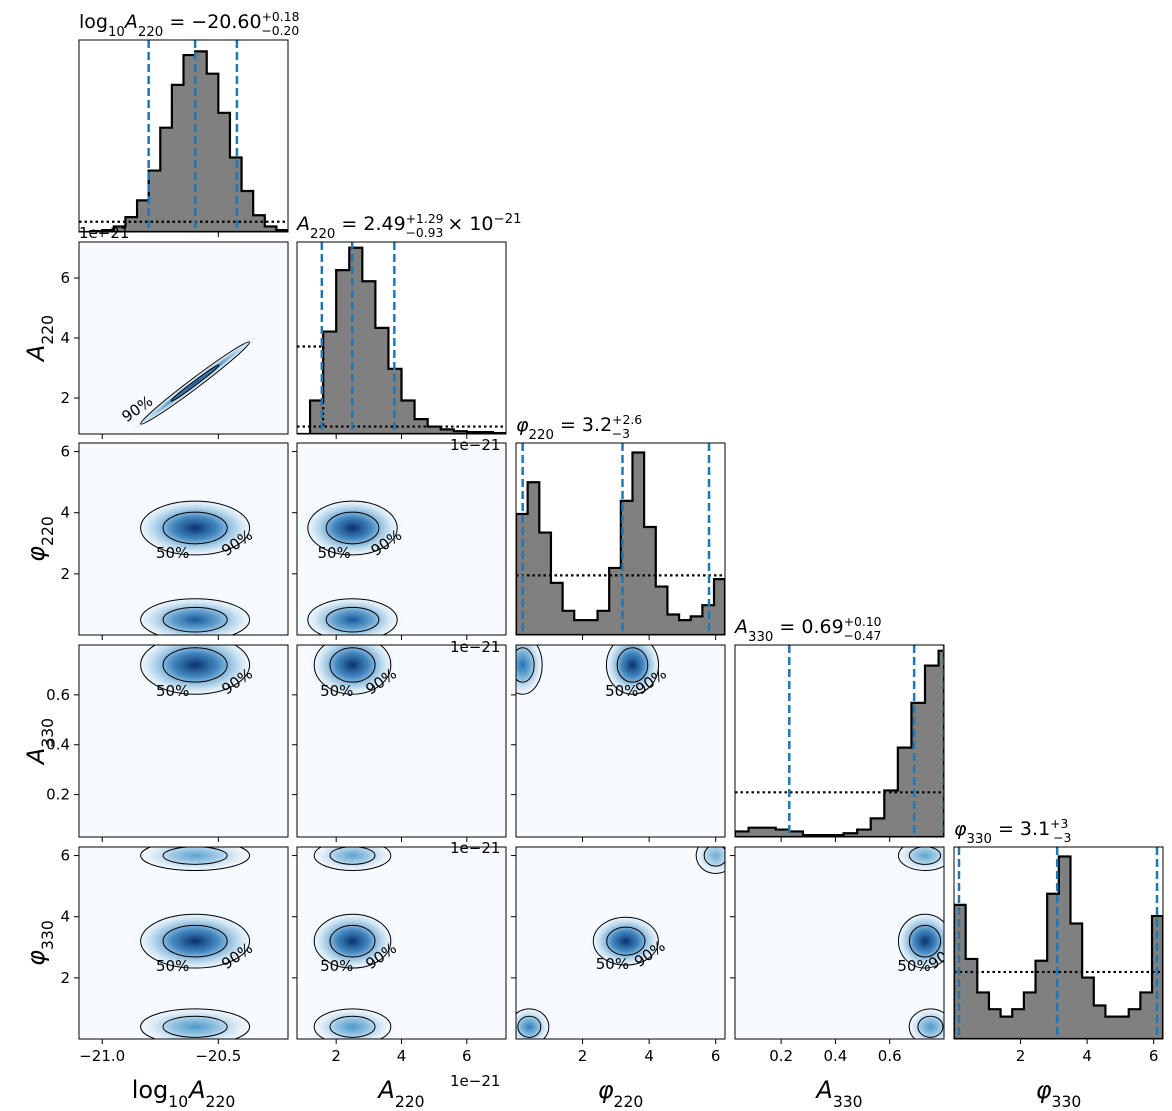  Describe the element at coordinates (65, 978) in the screenshot. I see `y-tick-label: 2` at that location.